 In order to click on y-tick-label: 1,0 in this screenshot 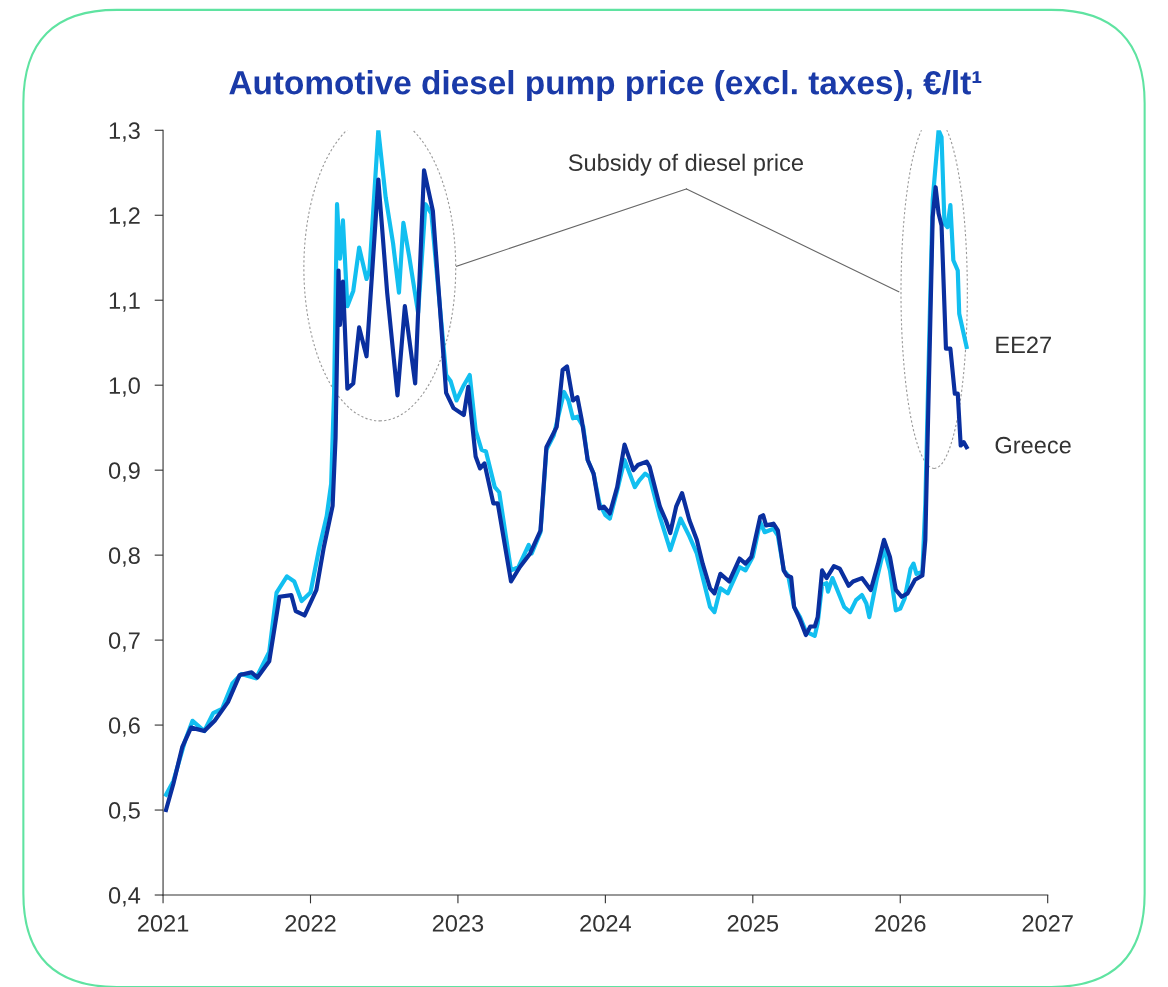, I will do `click(124, 387)`.